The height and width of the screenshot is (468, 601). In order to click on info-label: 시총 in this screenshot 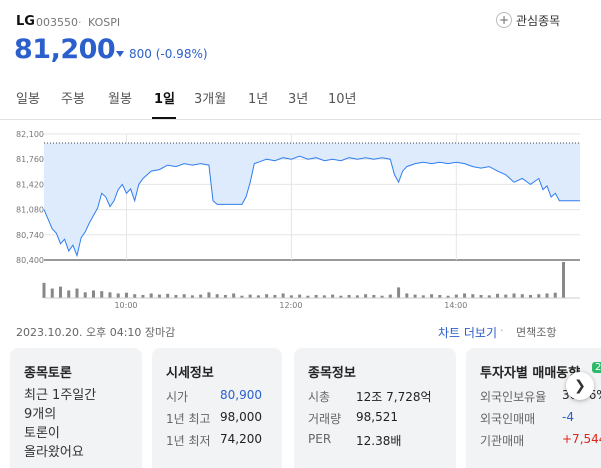, I will do `click(319, 397)`.